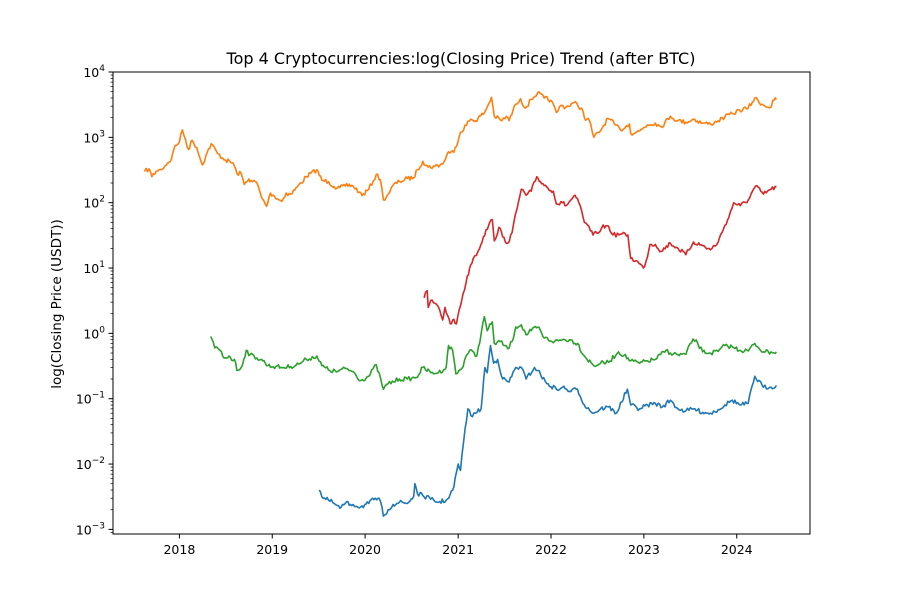  I want to click on x-tick-label: 2021, so click(458, 549).